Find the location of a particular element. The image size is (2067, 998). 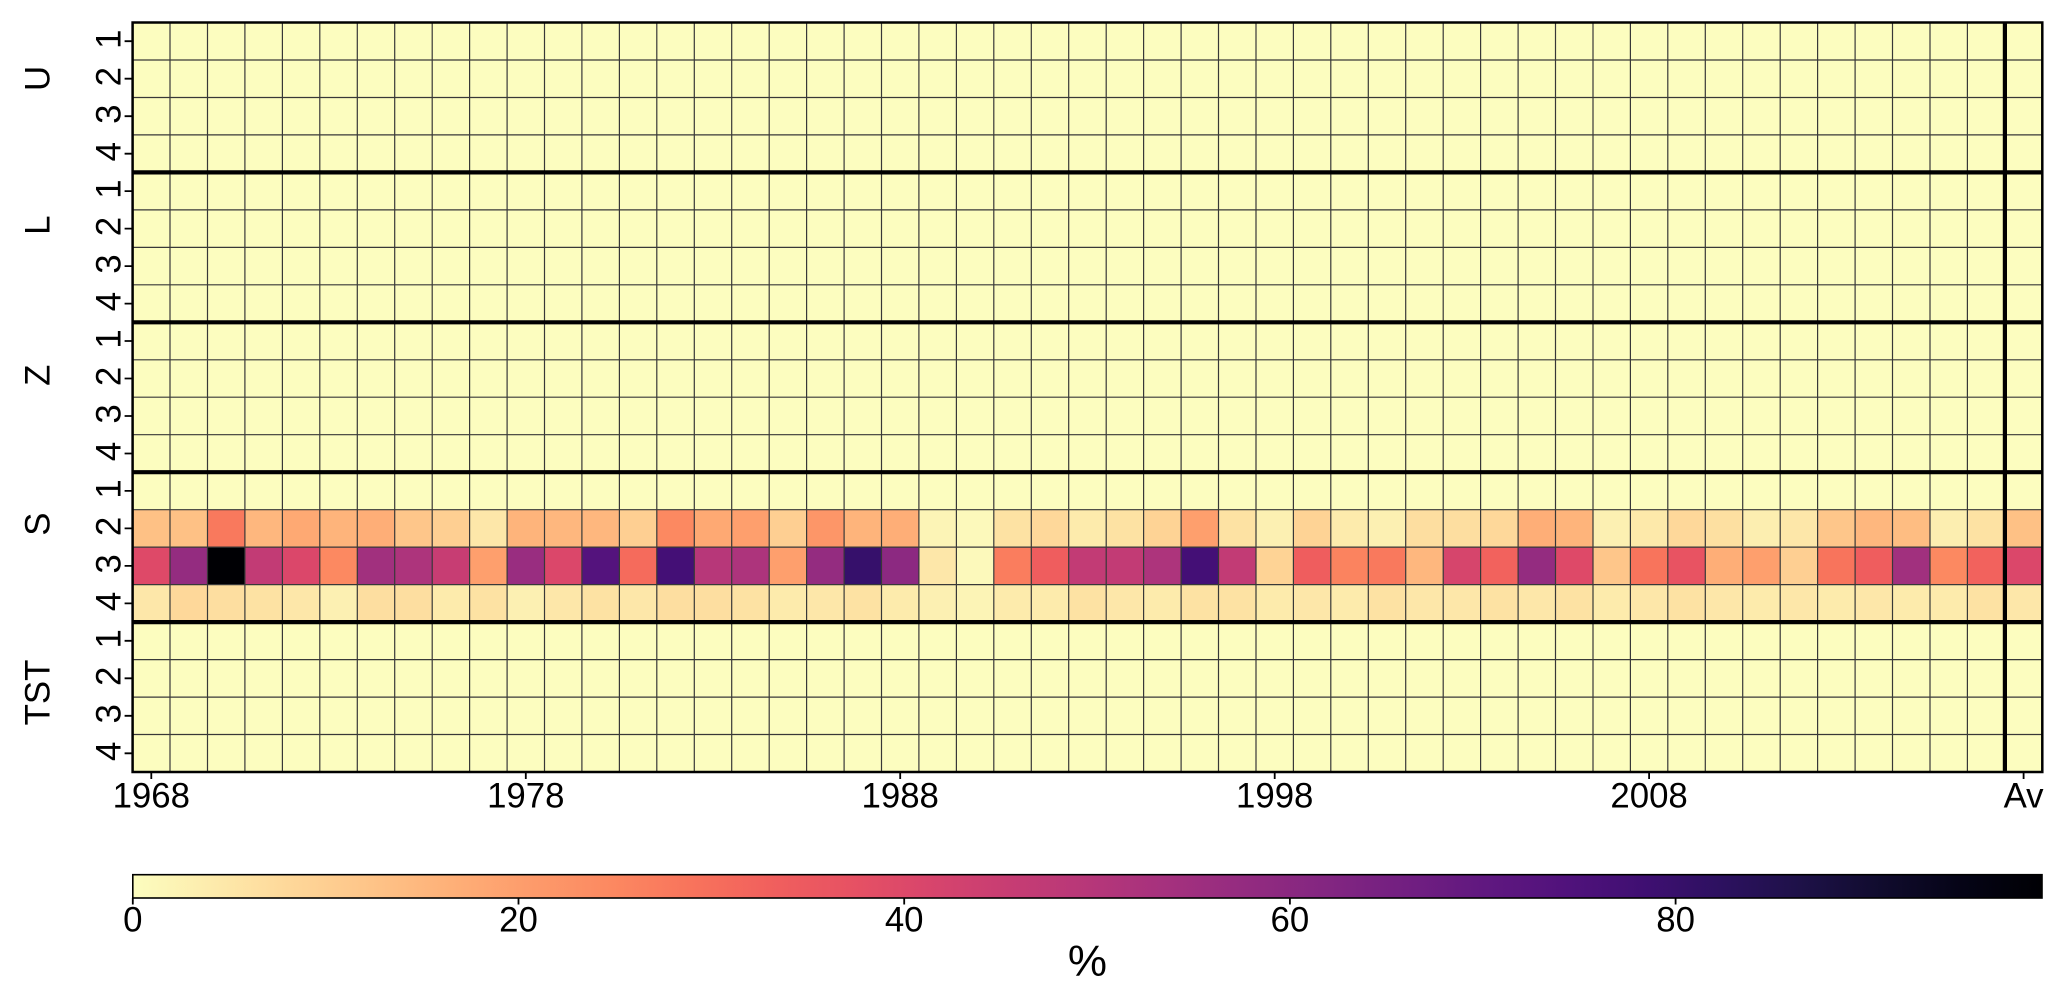

svg-text: 1998 is located at coordinates (1274, 796).